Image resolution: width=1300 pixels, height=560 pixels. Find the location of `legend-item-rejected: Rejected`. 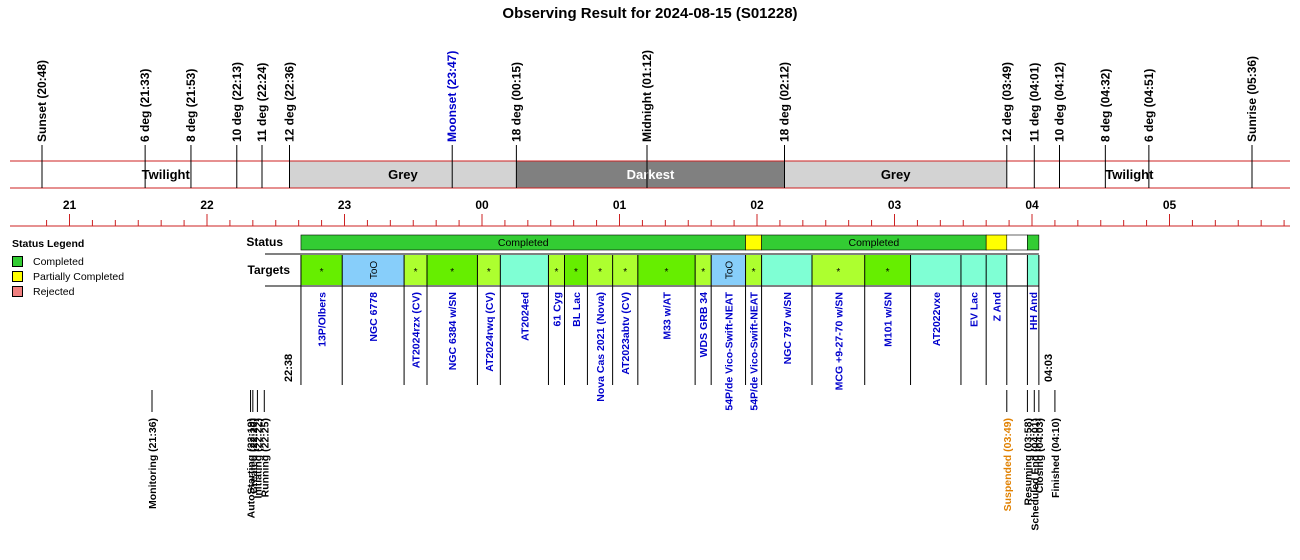

legend-item-rejected: Rejected is located at coordinates (68, 291).